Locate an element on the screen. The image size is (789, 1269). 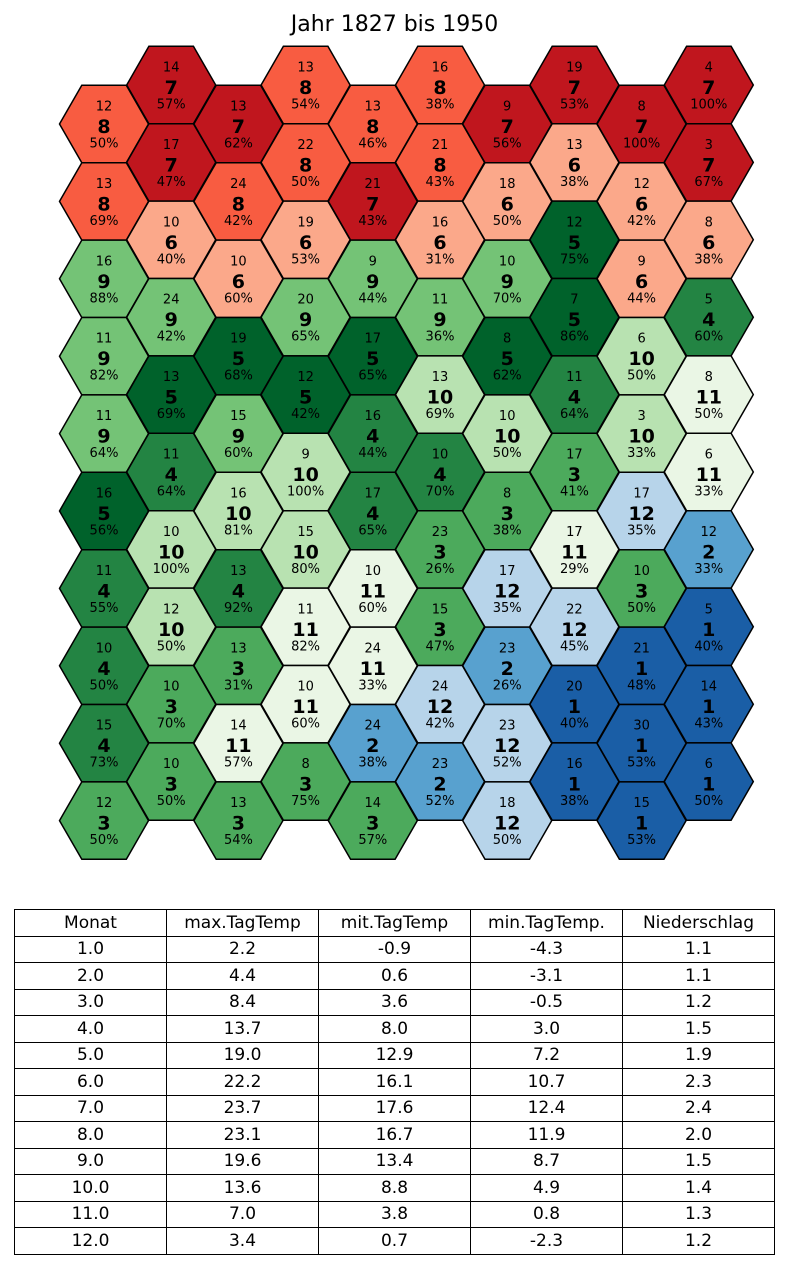
cell-niederschlag: 1.2 is located at coordinates (698, 1241).